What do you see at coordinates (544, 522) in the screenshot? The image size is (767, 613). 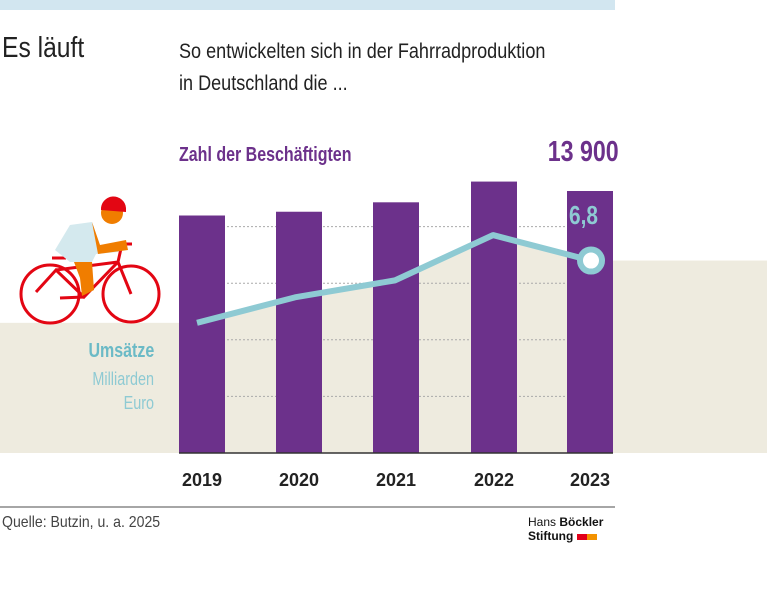 I see `logo-text-a: Hans` at bounding box center [544, 522].